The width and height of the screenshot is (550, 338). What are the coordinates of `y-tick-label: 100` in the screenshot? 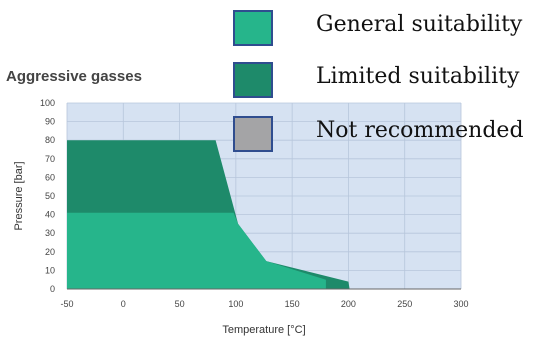 It's located at (47, 103).